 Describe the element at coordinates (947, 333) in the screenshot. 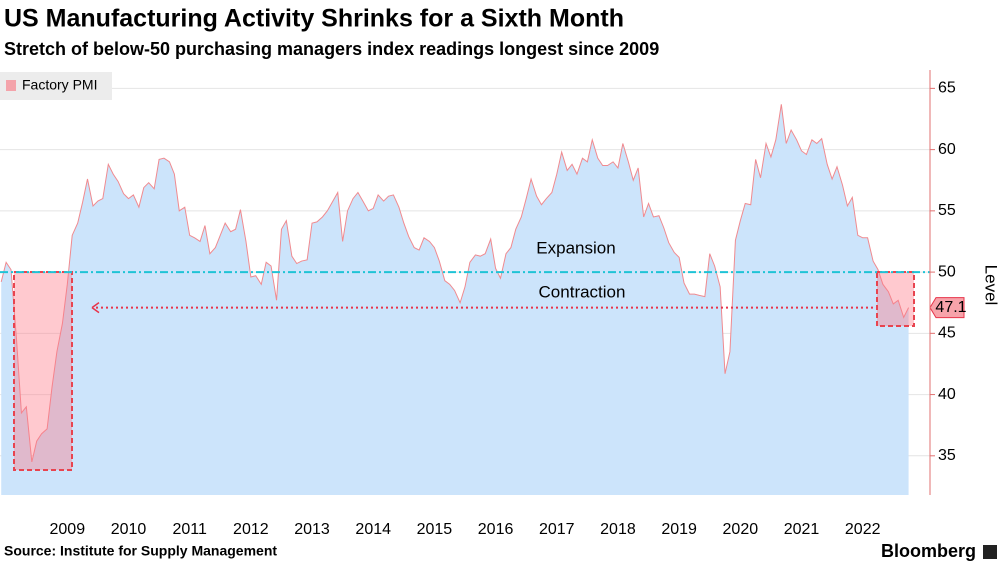

I see `y-tick-label: 45` at that location.